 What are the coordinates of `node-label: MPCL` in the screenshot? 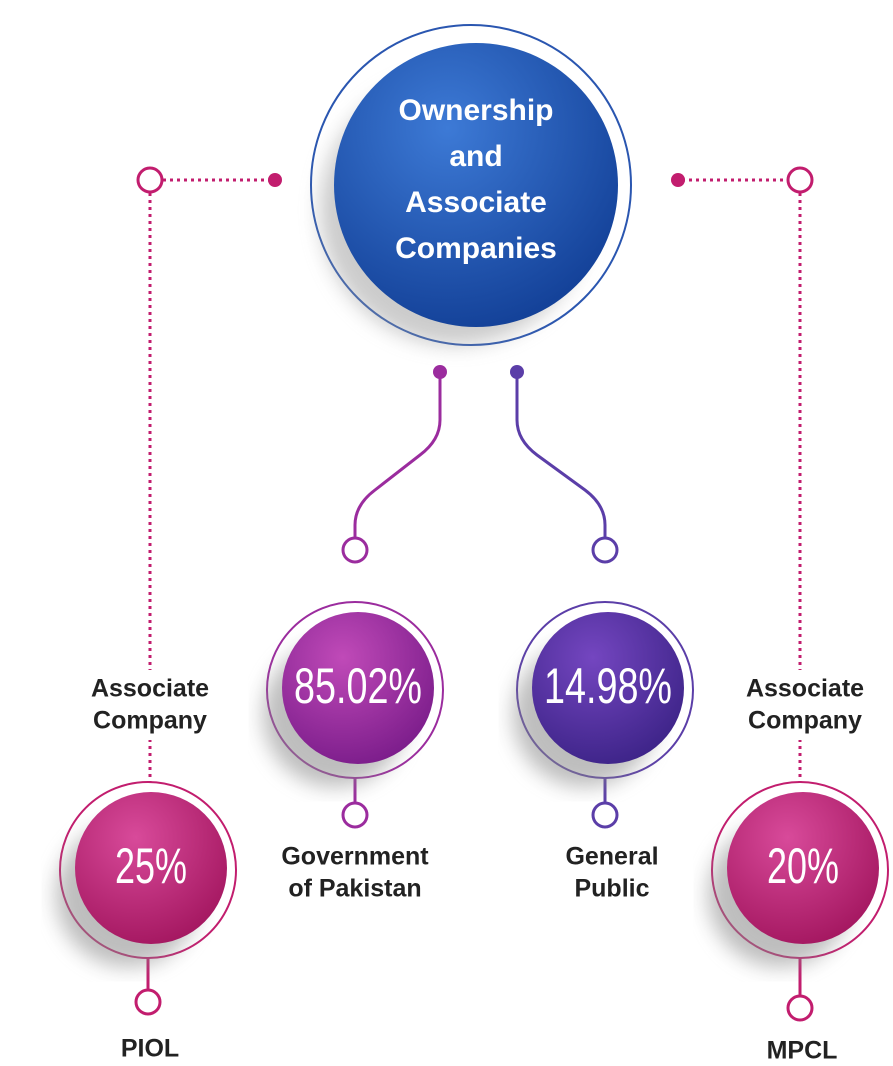 It's located at (802, 1051).